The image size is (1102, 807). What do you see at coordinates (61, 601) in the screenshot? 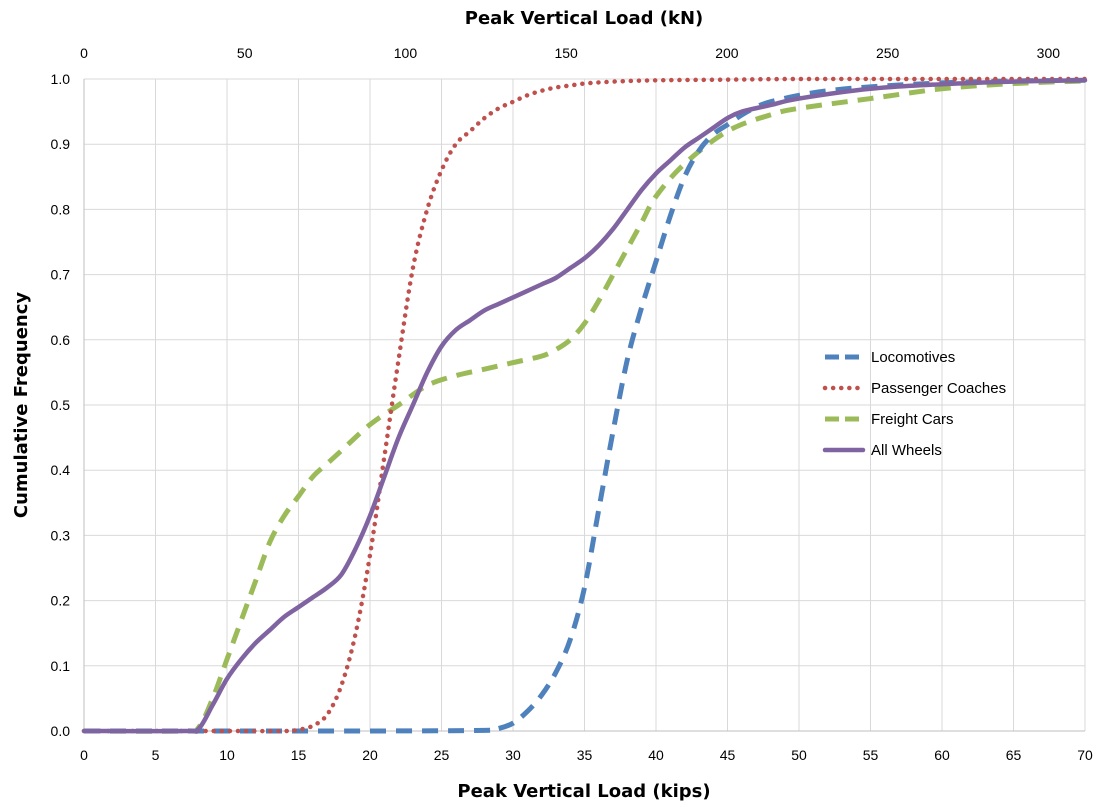
I see `y-tick-label: 0.2` at bounding box center [61, 601].